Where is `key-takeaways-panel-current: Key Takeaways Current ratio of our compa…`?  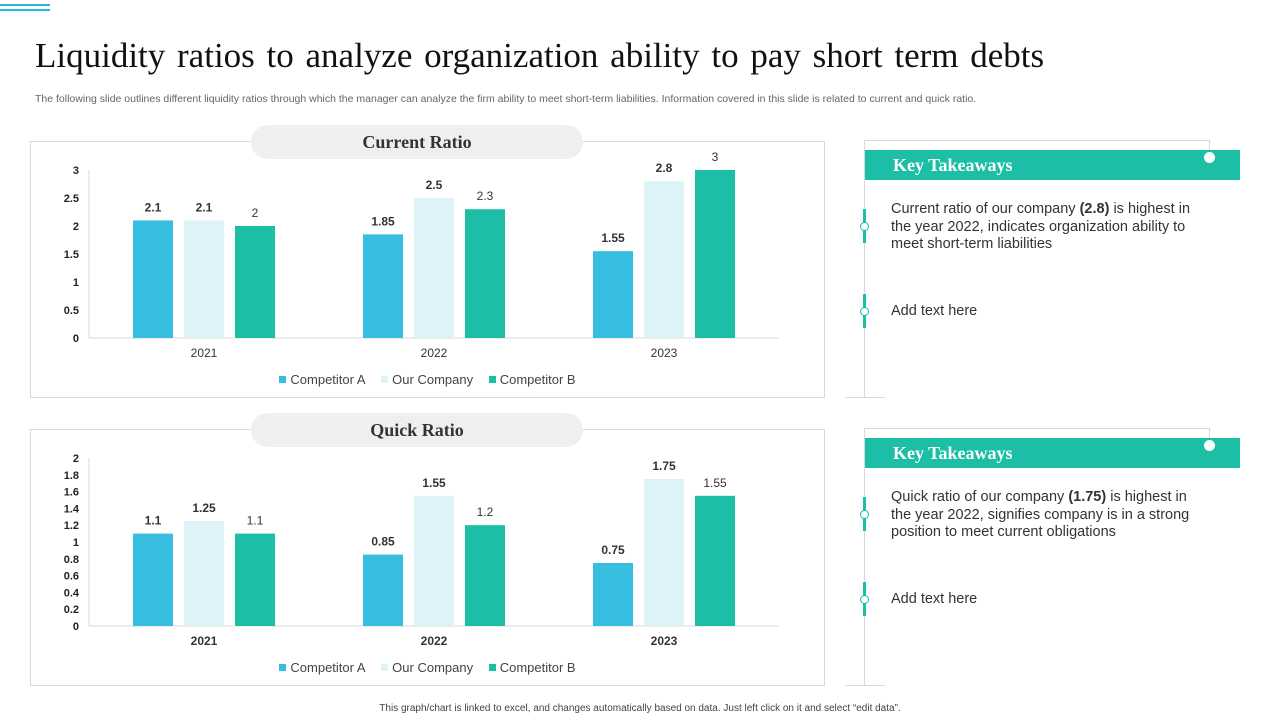 key-takeaways-panel-current: Key Takeaways Current ratio of our compa… is located at coordinates (1042, 269).